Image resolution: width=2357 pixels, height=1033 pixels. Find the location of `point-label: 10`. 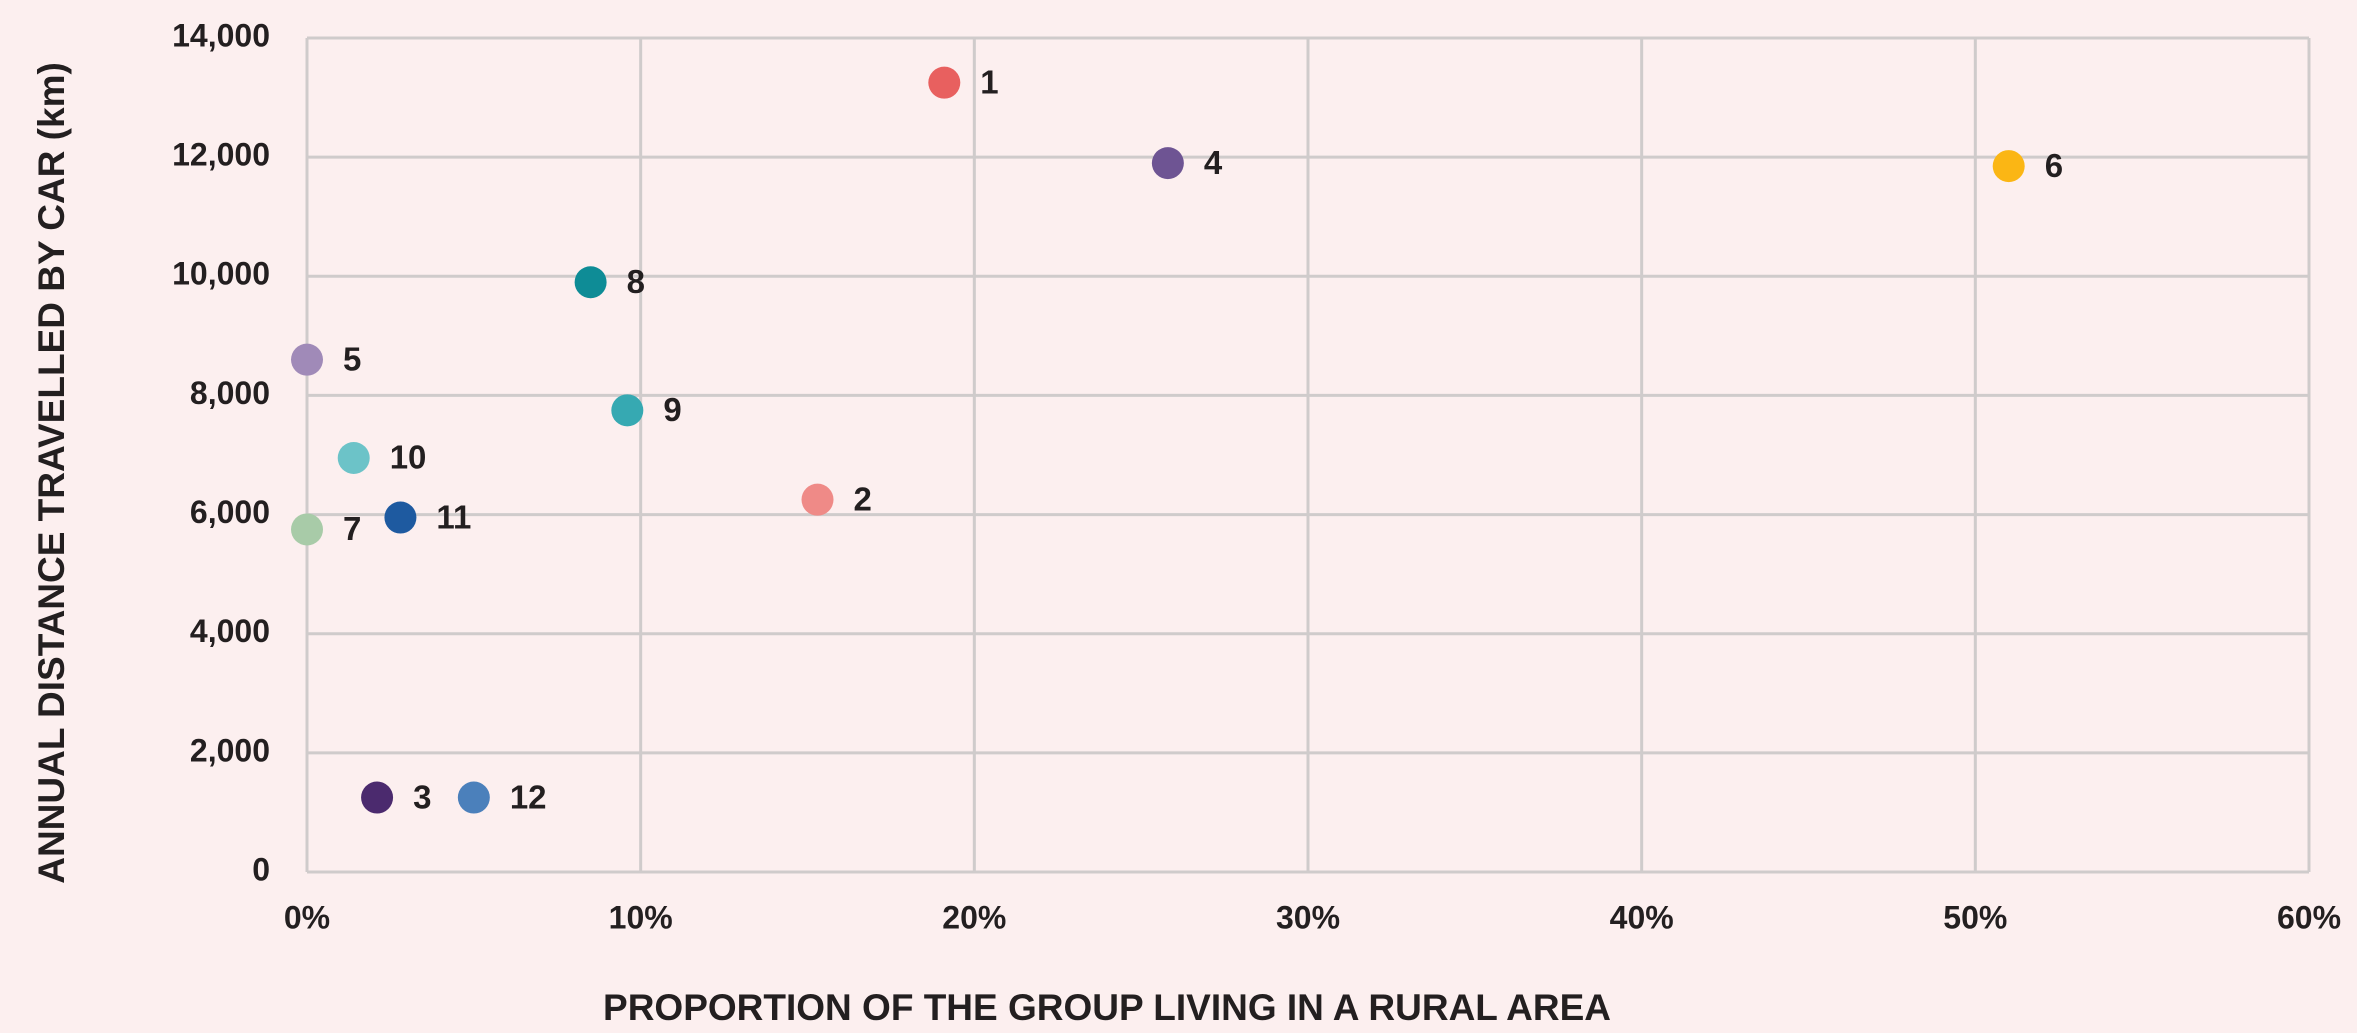

point-label: 10 is located at coordinates (408, 457).